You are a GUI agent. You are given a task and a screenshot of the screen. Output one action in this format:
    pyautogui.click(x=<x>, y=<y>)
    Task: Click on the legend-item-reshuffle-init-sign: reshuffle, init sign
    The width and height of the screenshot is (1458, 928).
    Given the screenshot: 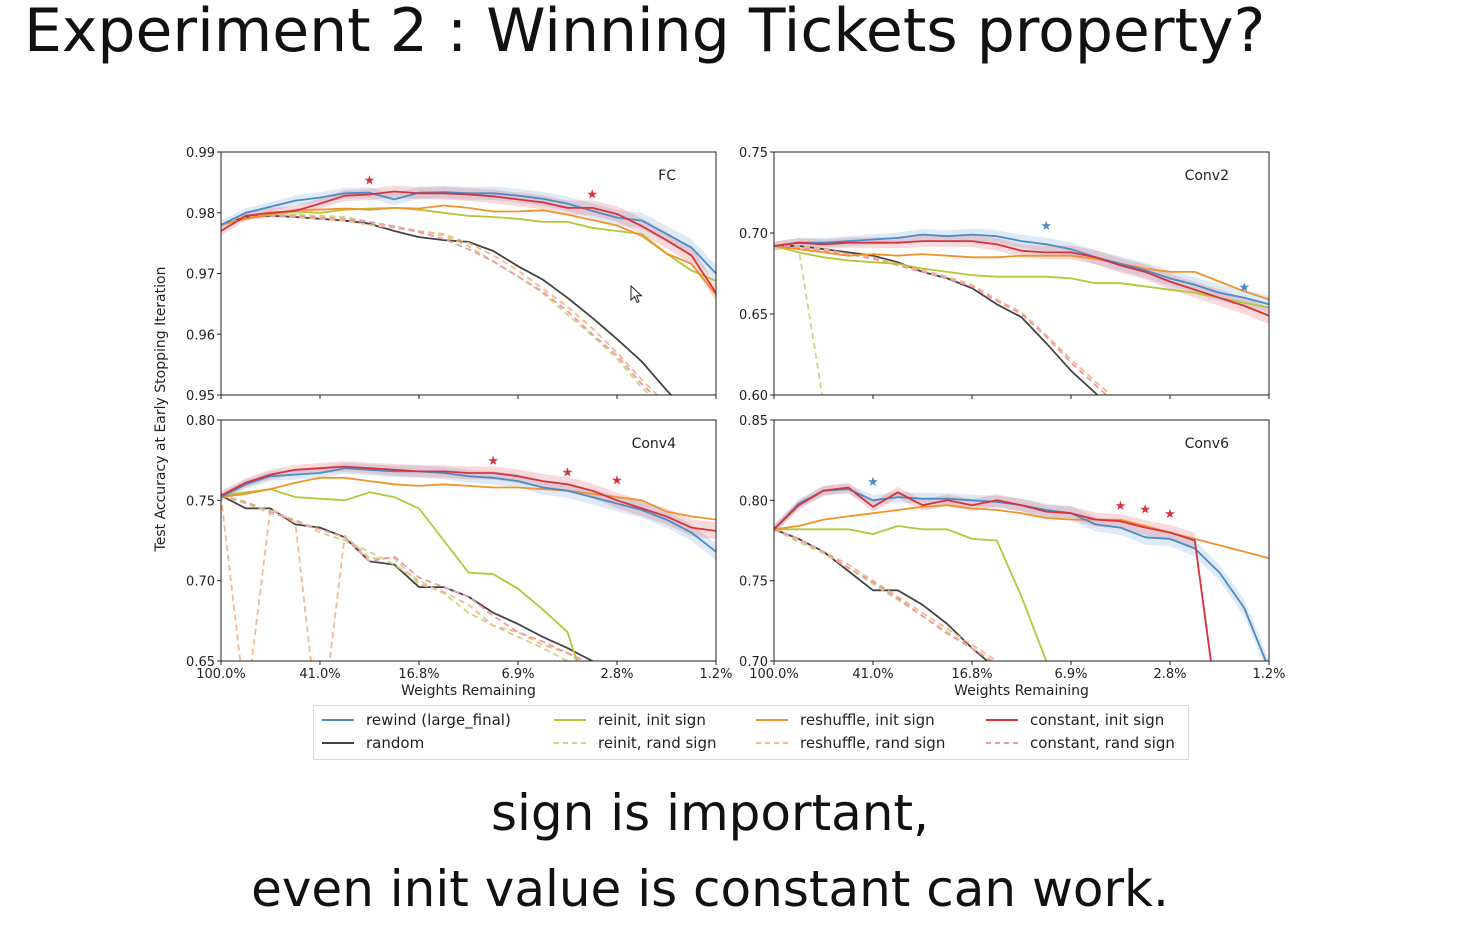 What is the action you would take?
    pyautogui.click(x=844, y=720)
    